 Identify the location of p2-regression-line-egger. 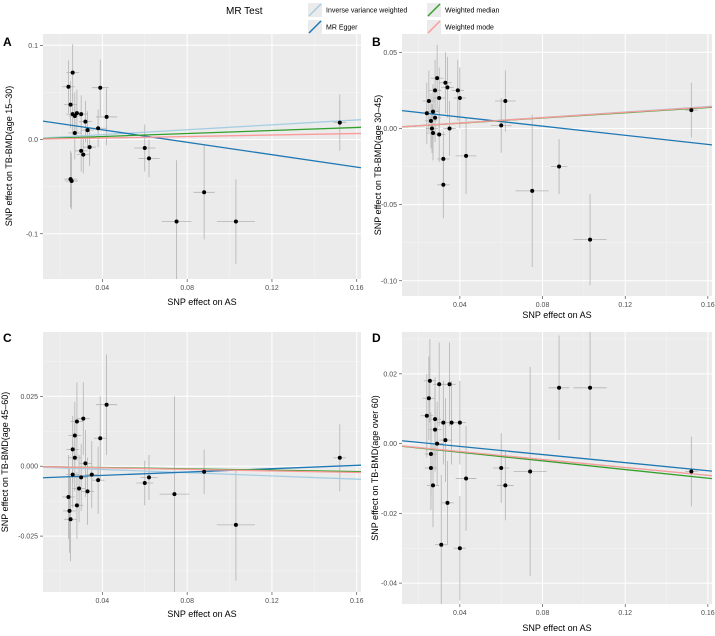
(202, 471).